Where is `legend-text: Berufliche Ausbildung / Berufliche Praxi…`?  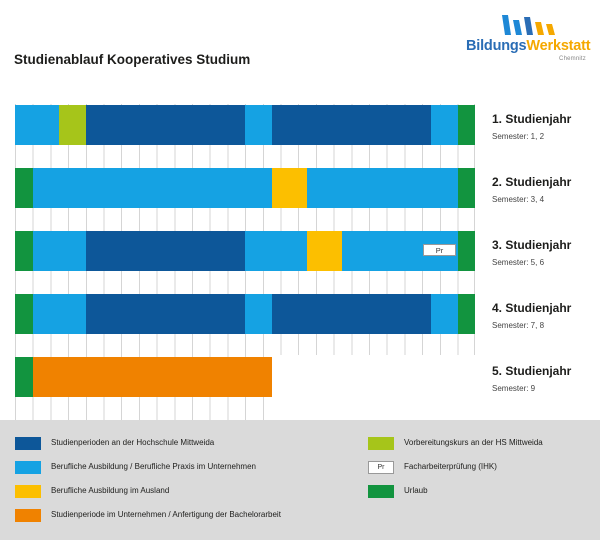
legend-text: Berufliche Ausbildung / Berufliche Praxi… is located at coordinates (153, 466).